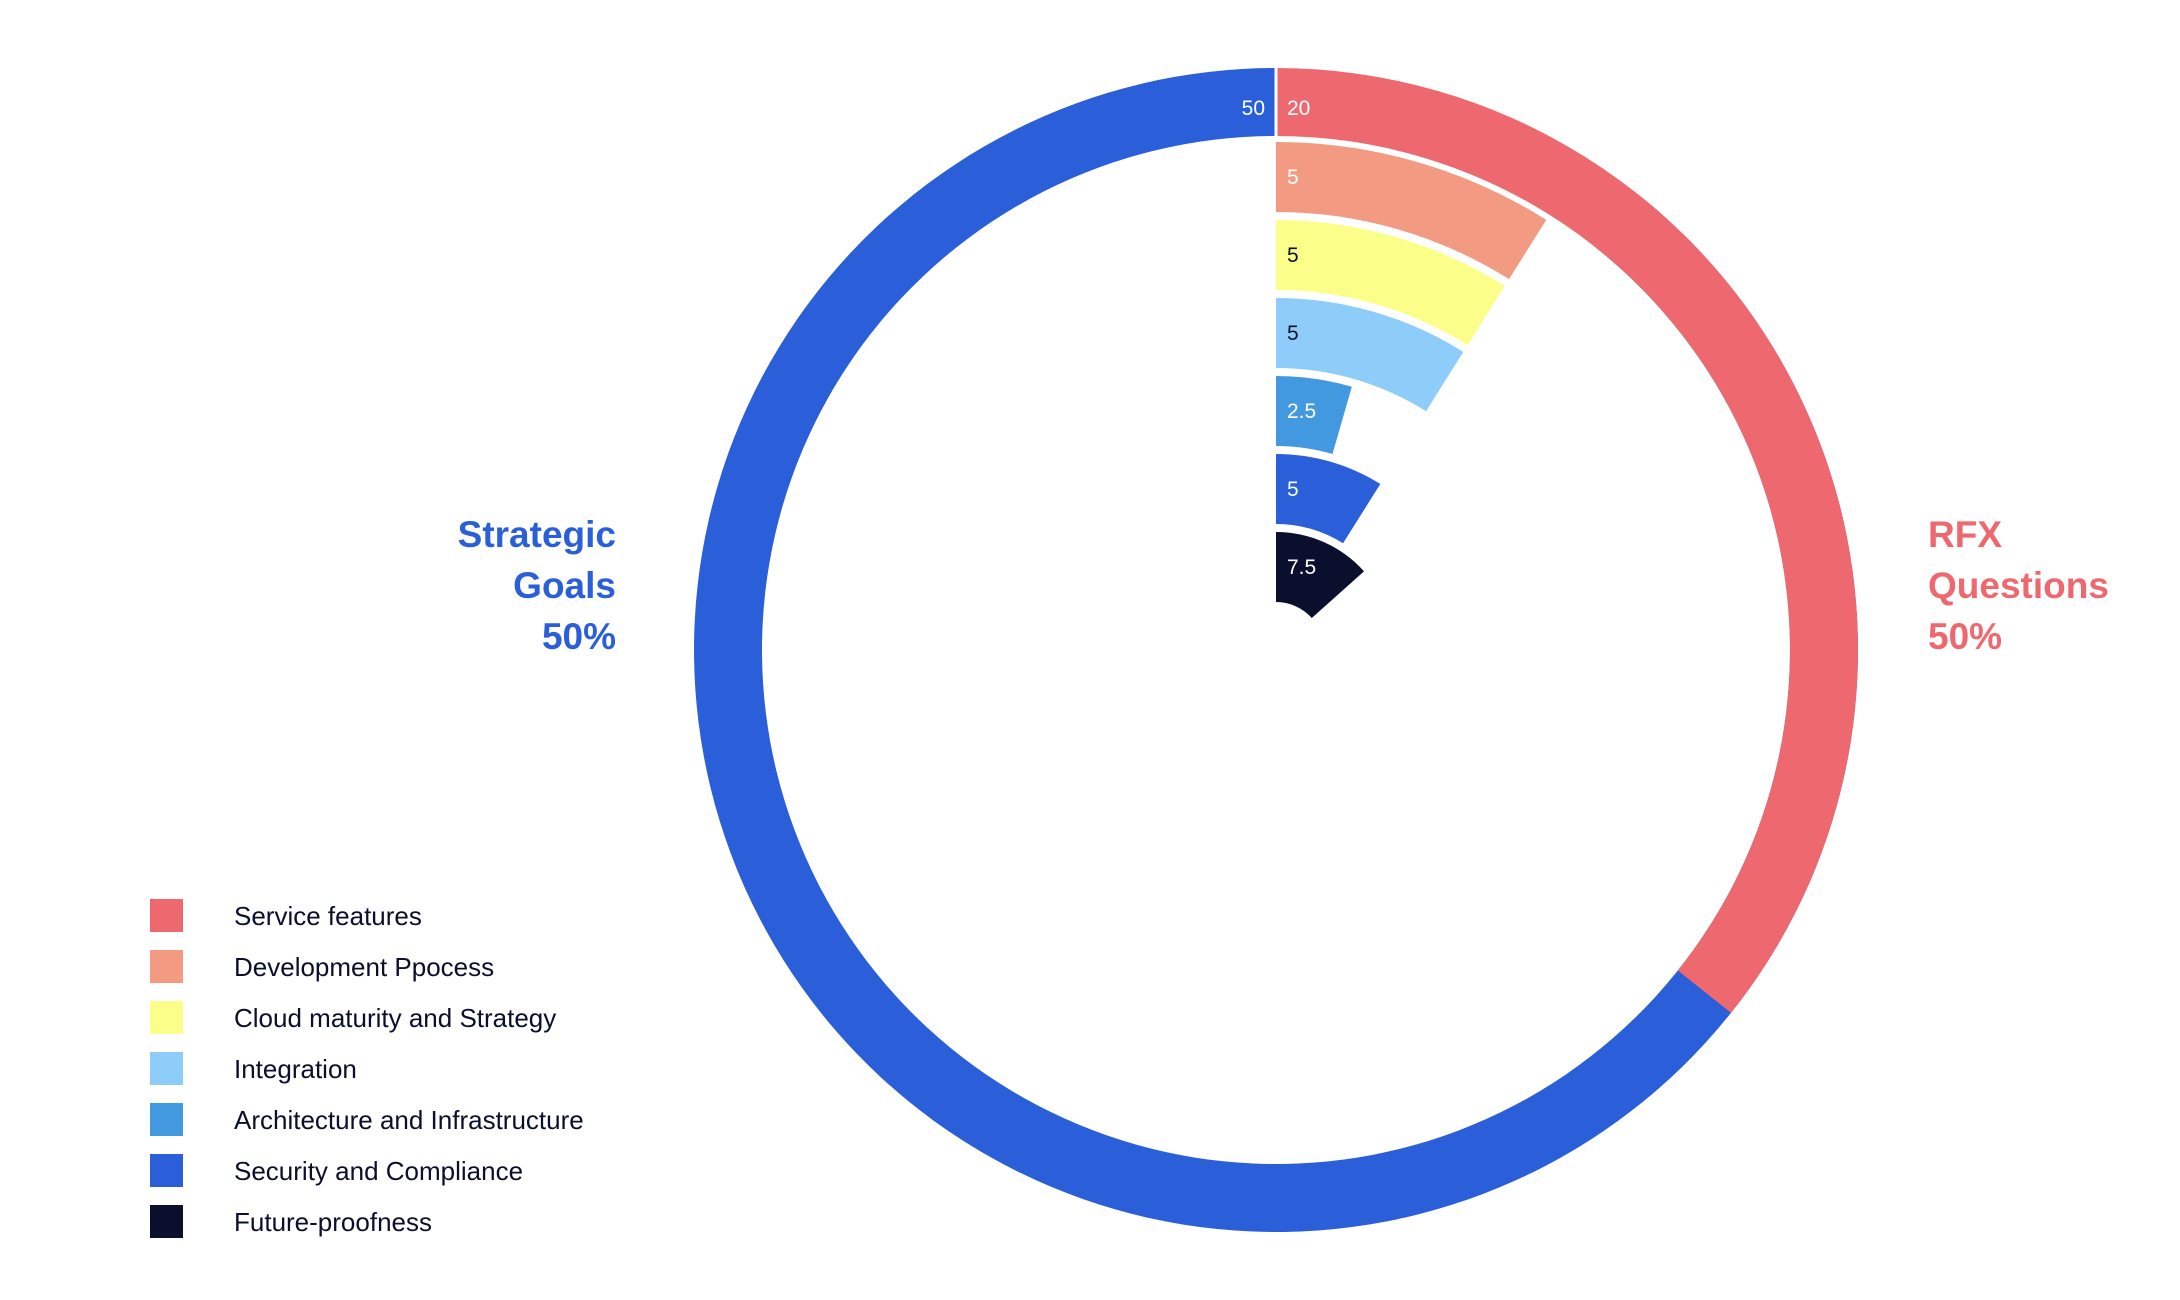 The height and width of the screenshot is (1300, 2180). I want to click on legend-item: Development Ppocess, so click(430, 966).